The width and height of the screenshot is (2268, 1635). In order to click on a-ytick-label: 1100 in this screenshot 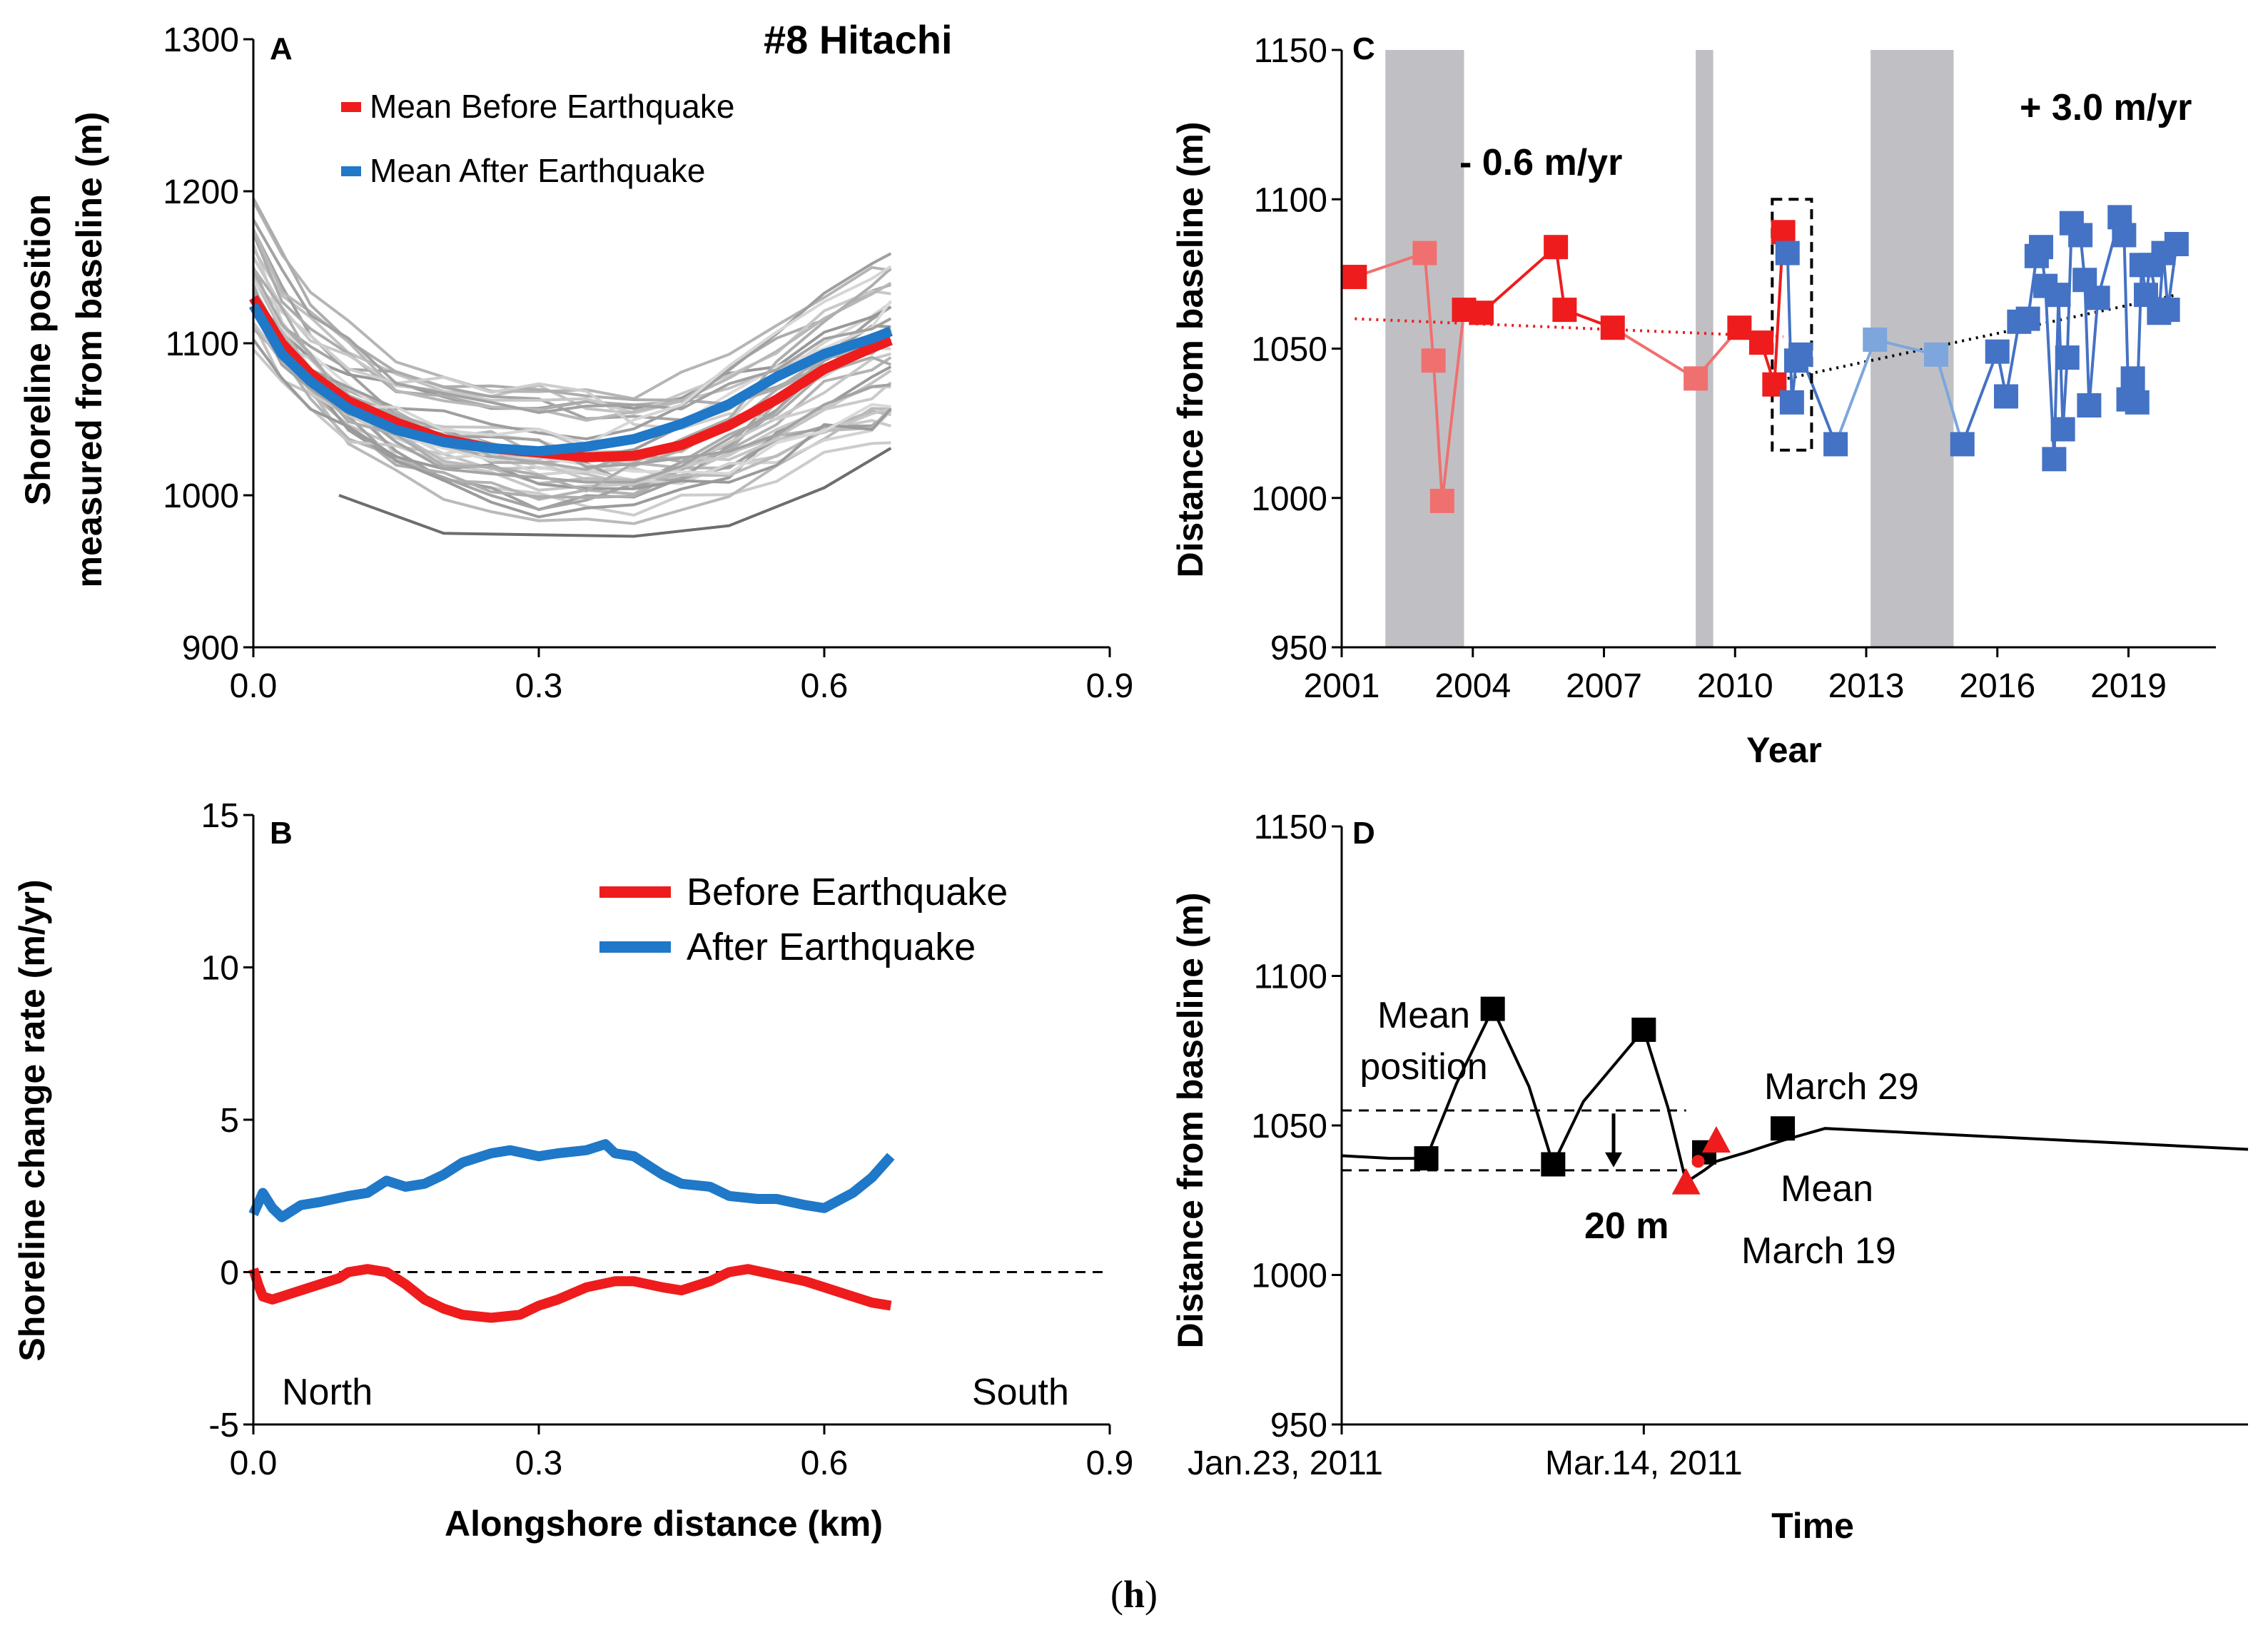, I will do `click(202, 344)`.